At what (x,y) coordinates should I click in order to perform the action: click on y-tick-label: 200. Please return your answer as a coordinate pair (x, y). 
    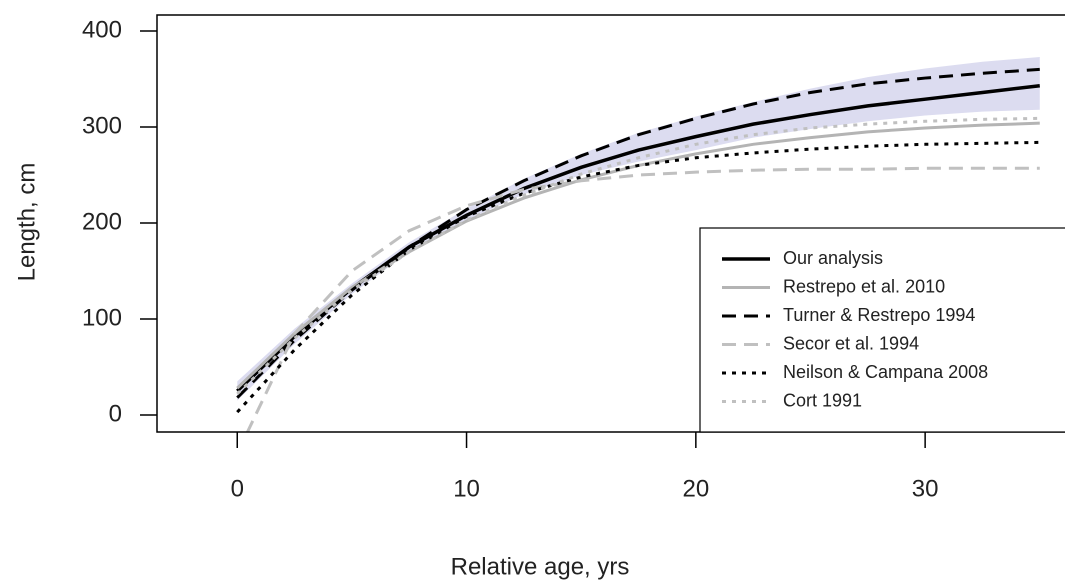
    Looking at the image, I should click on (102, 221).